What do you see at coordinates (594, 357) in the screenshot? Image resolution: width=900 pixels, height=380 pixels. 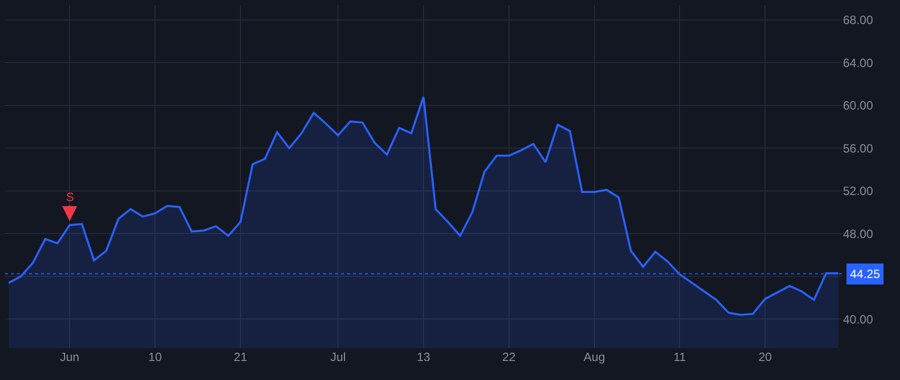 I see `x-tick-label: Aug` at bounding box center [594, 357].